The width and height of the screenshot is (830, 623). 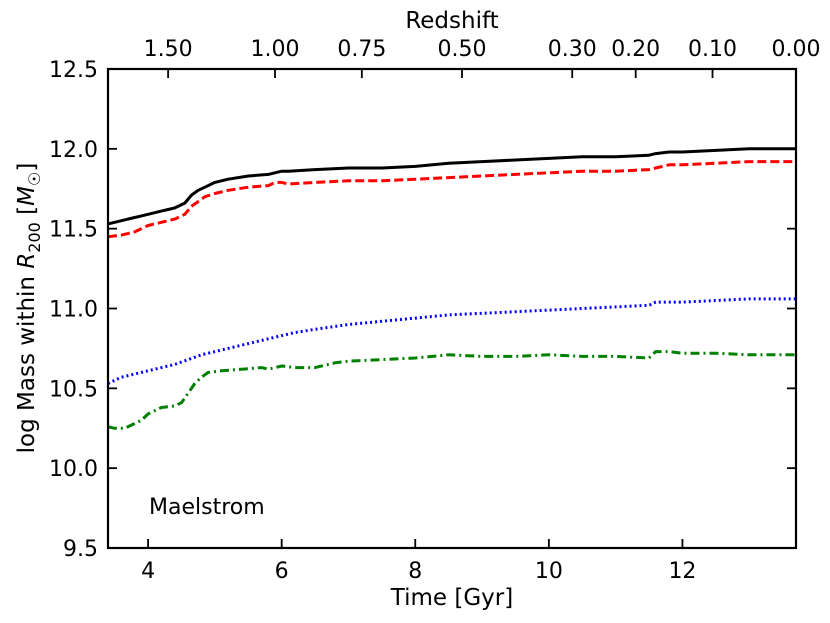 What do you see at coordinates (282, 571) in the screenshot?
I see `x-tick-label-6: 6` at bounding box center [282, 571].